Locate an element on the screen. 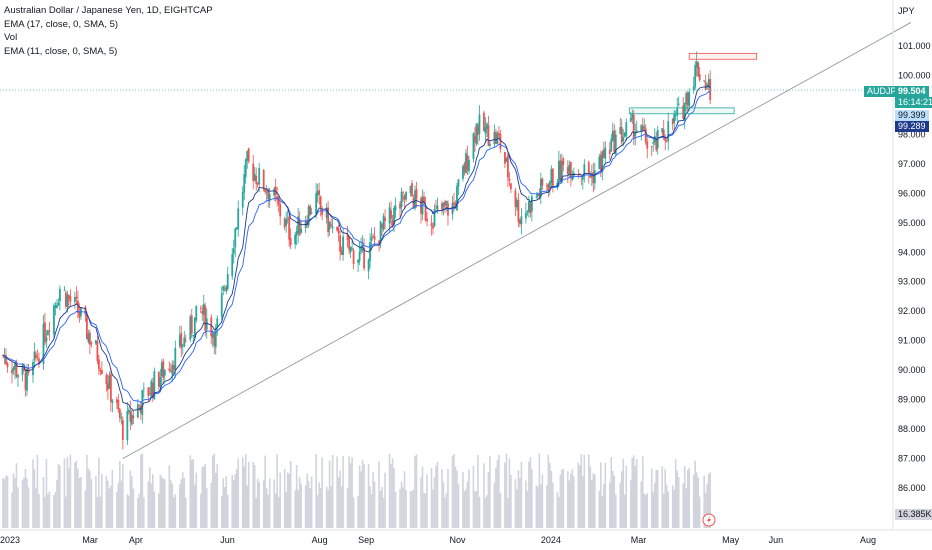  y-tick-label: 90.000 is located at coordinates (912, 370).